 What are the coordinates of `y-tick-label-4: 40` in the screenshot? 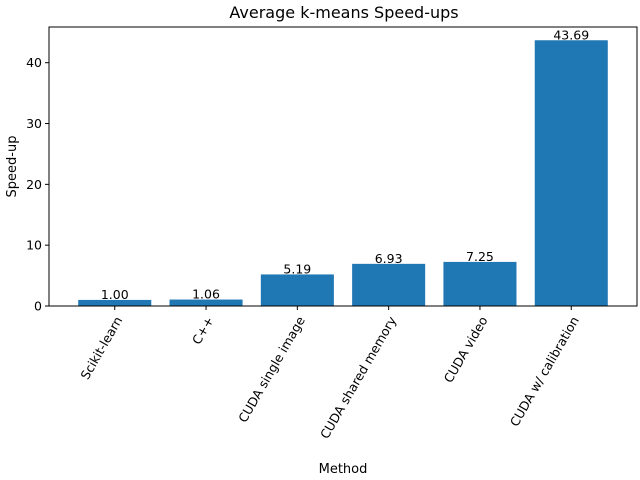 It's located at (34, 62).